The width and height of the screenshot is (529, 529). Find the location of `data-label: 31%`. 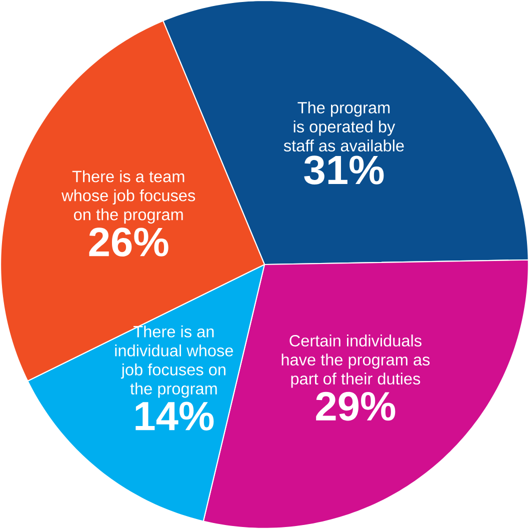

data-label: 31% is located at coordinates (344, 170).